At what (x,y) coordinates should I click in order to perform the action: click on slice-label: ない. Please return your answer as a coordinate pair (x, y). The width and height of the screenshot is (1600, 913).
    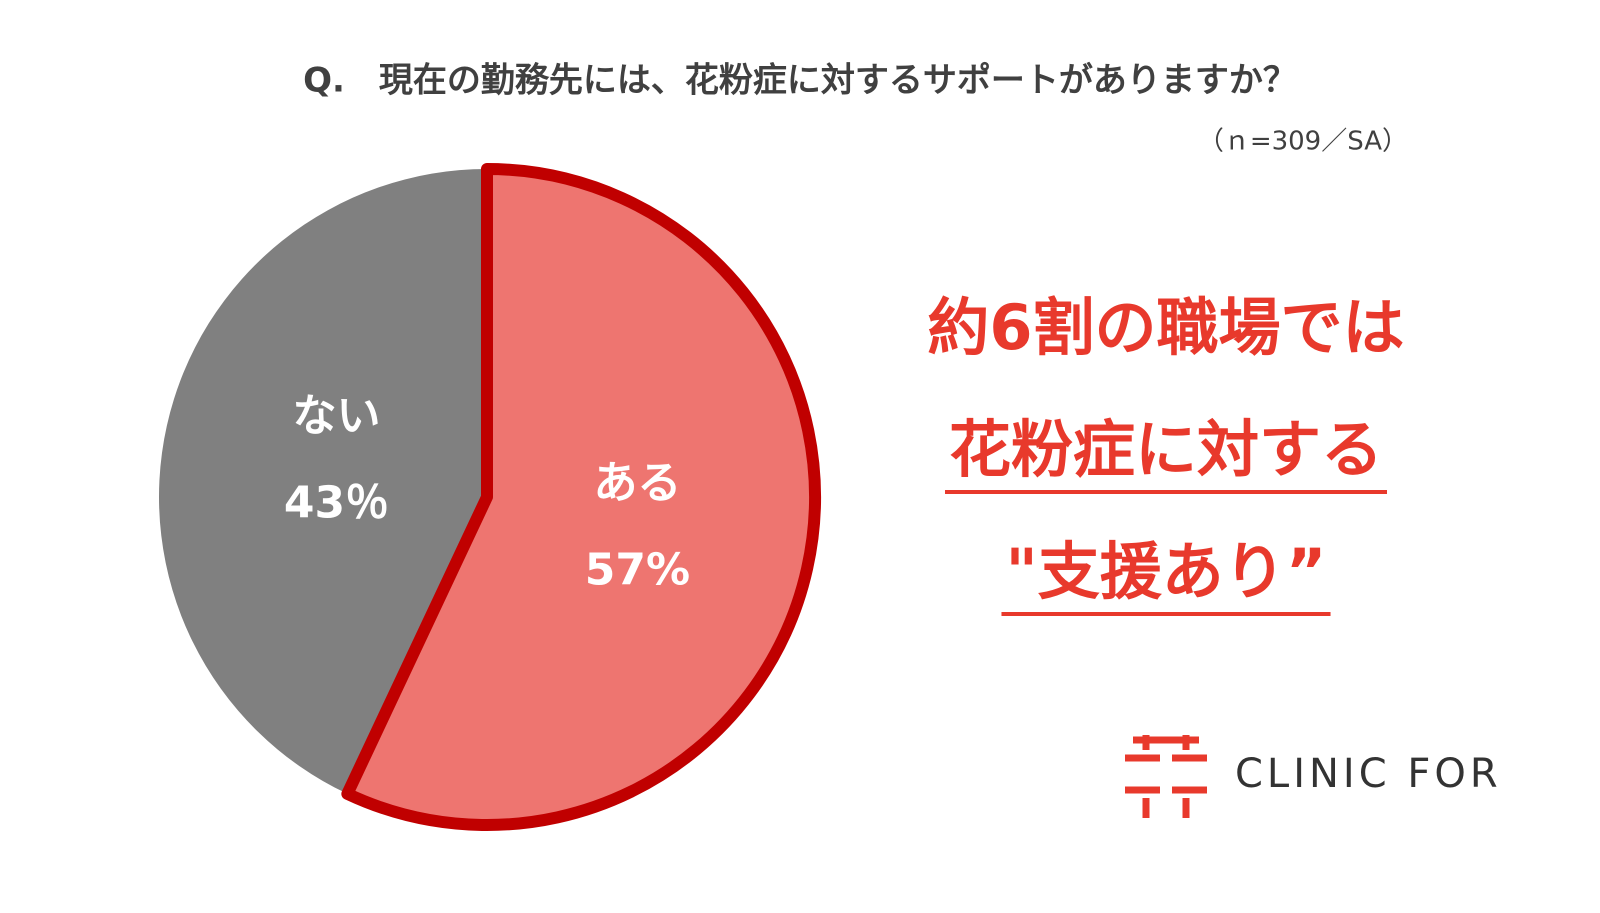
    Looking at the image, I should click on (337, 415).